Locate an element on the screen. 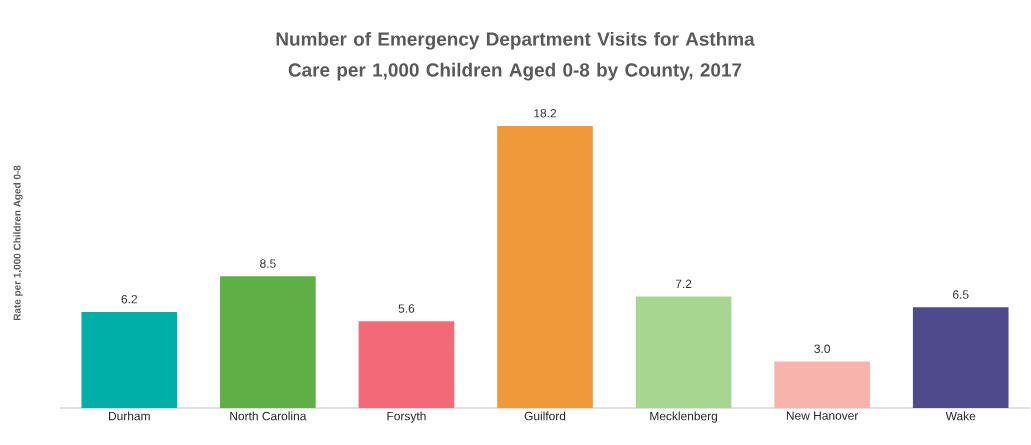 This screenshot has height=445, width=1031. x-tick-label: Forsyth is located at coordinates (406, 417).